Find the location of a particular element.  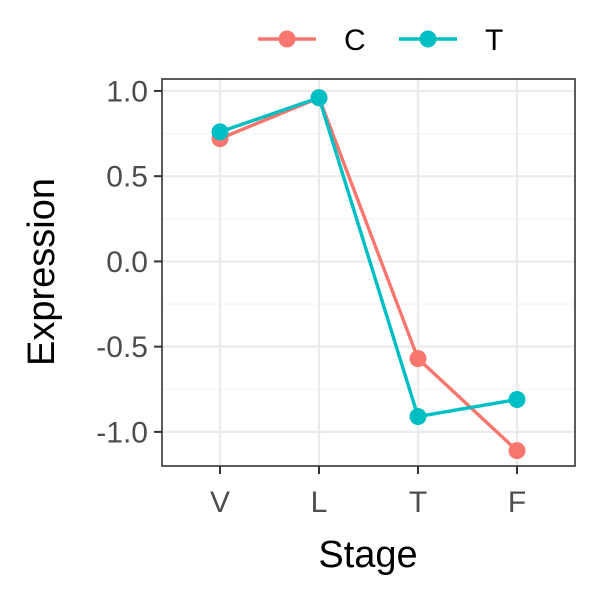

data-point-T-V is located at coordinates (220, 132).